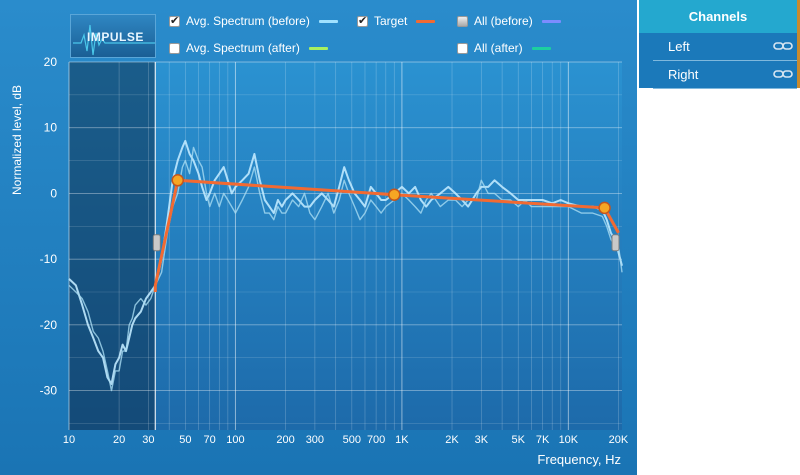 The width and height of the screenshot is (800, 475). I want to click on legend-label-avg-before: Avg. Spectrum (before), so click(248, 21).